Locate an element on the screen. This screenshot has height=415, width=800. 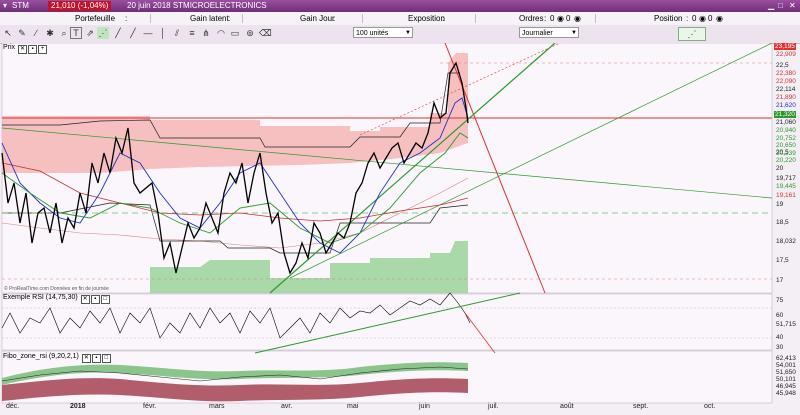
month-label: mai is located at coordinates (353, 406).